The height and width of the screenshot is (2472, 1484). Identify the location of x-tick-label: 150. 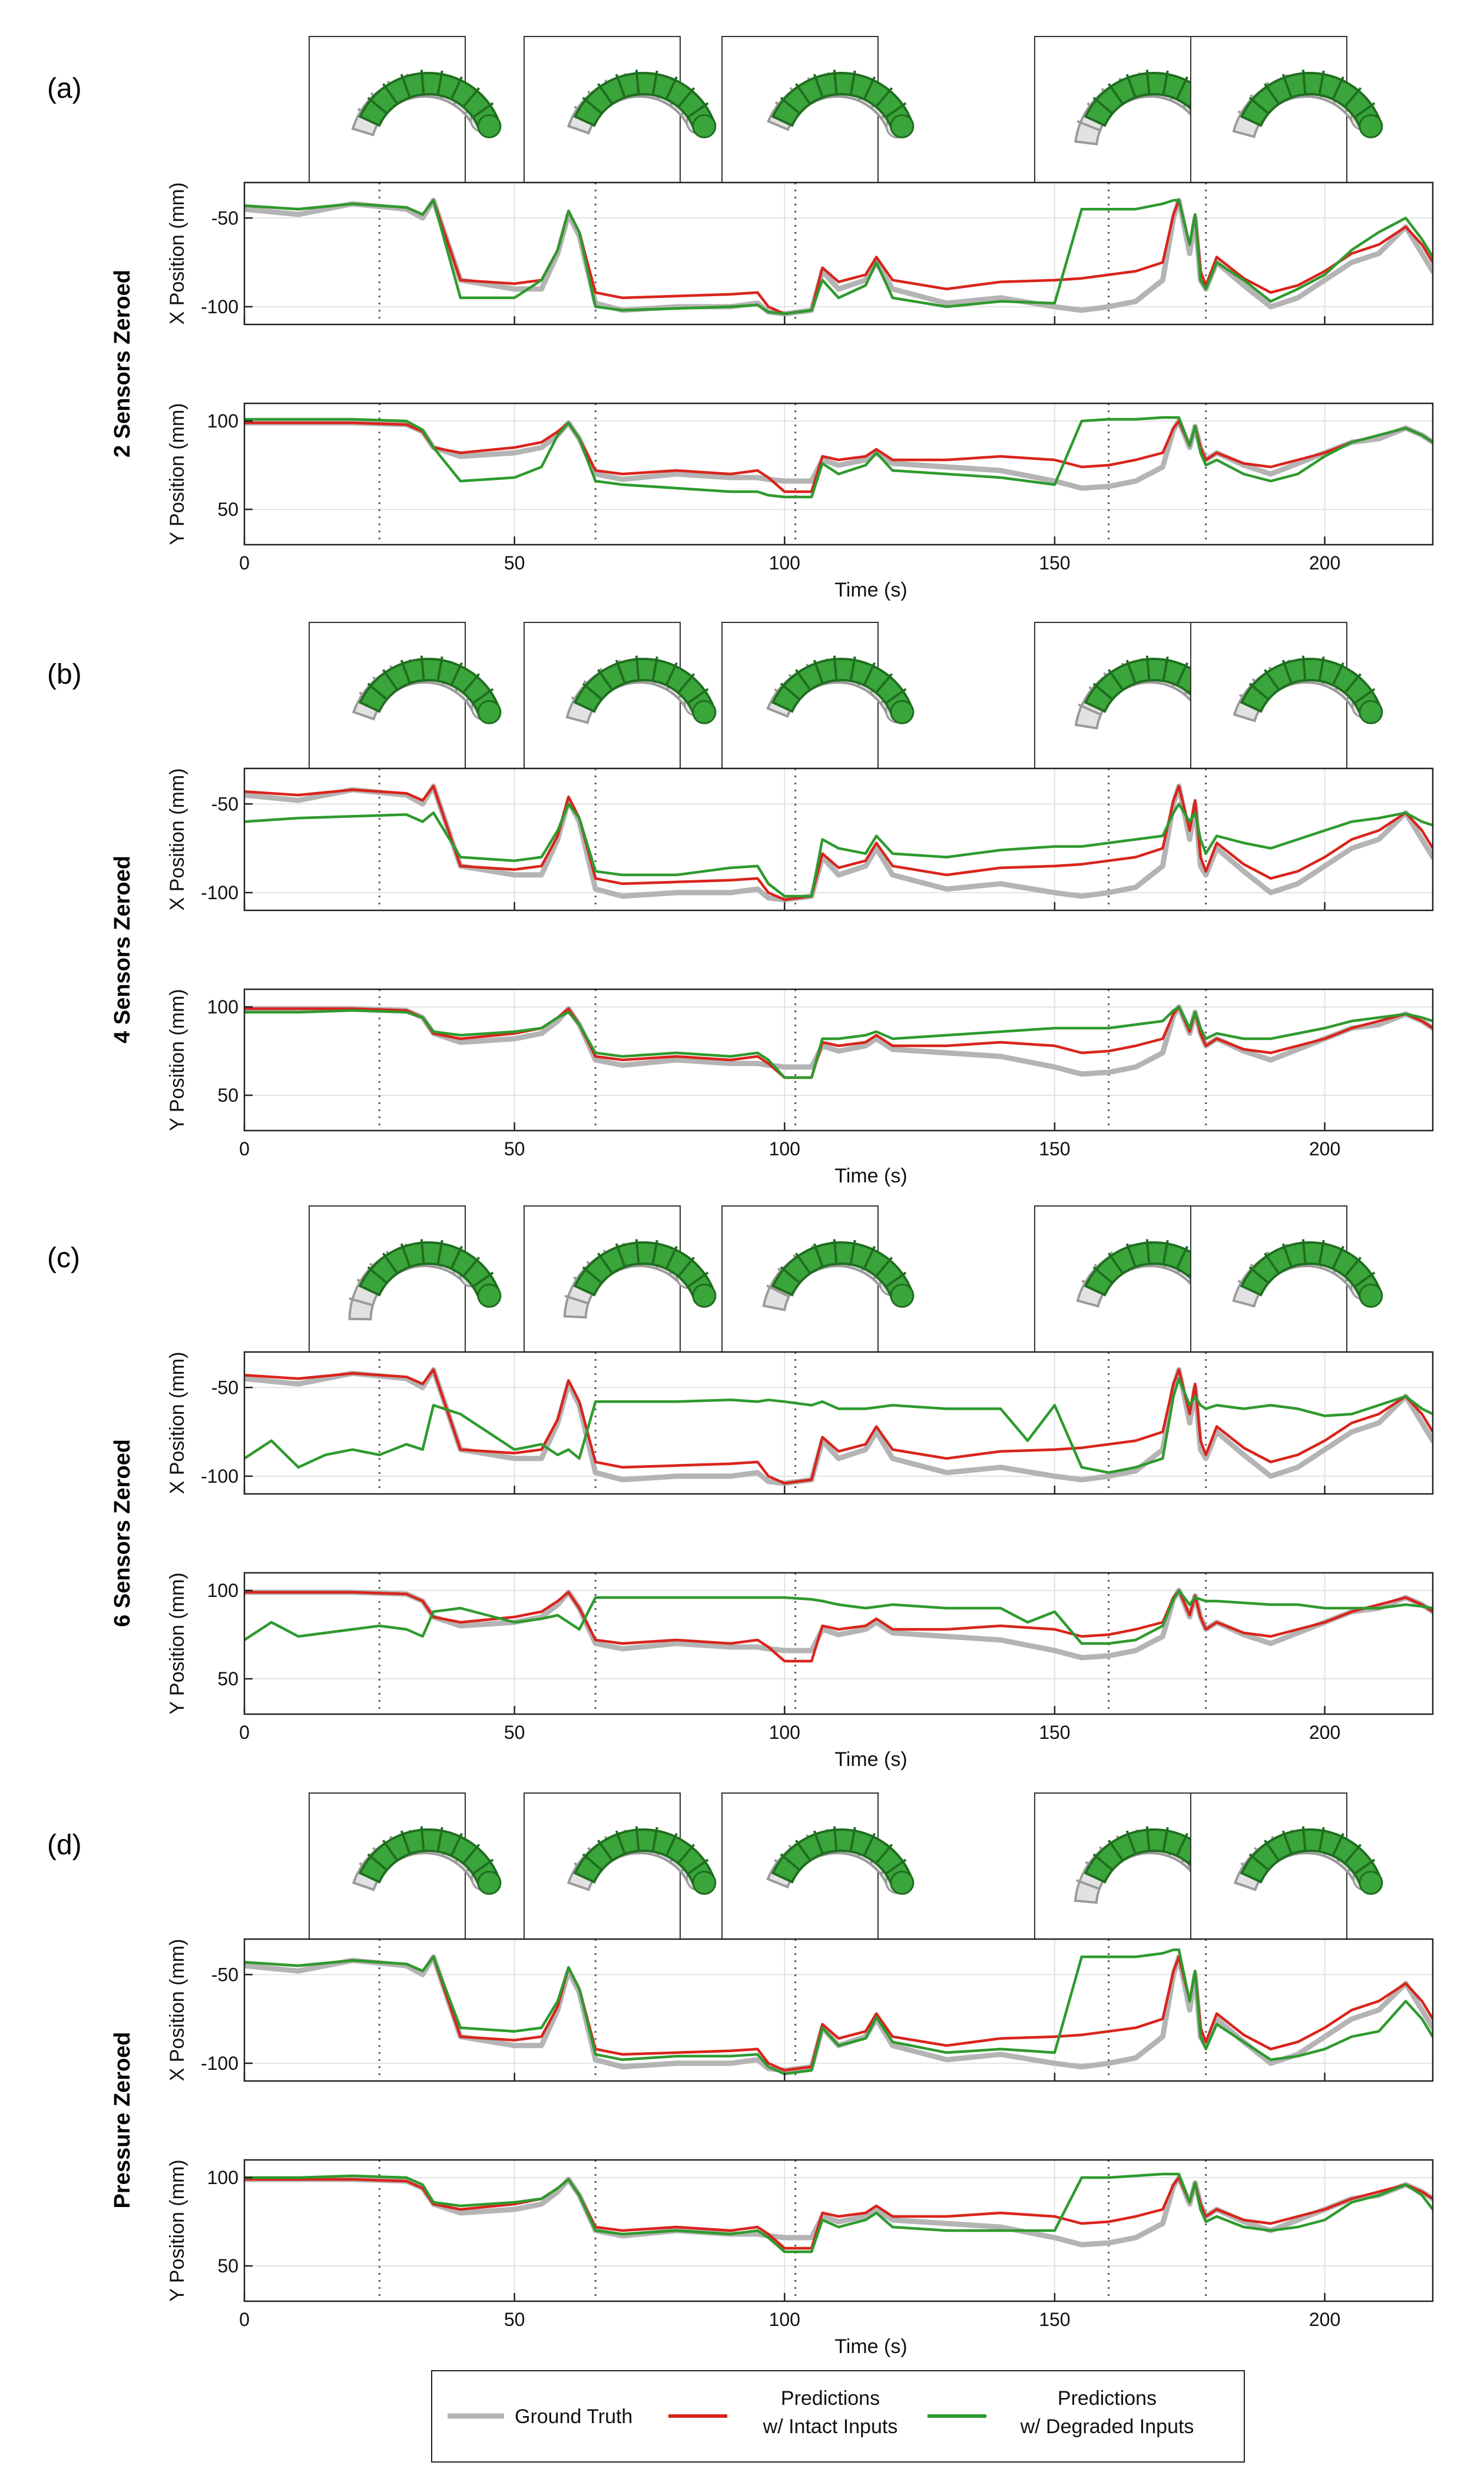
(1054, 563).